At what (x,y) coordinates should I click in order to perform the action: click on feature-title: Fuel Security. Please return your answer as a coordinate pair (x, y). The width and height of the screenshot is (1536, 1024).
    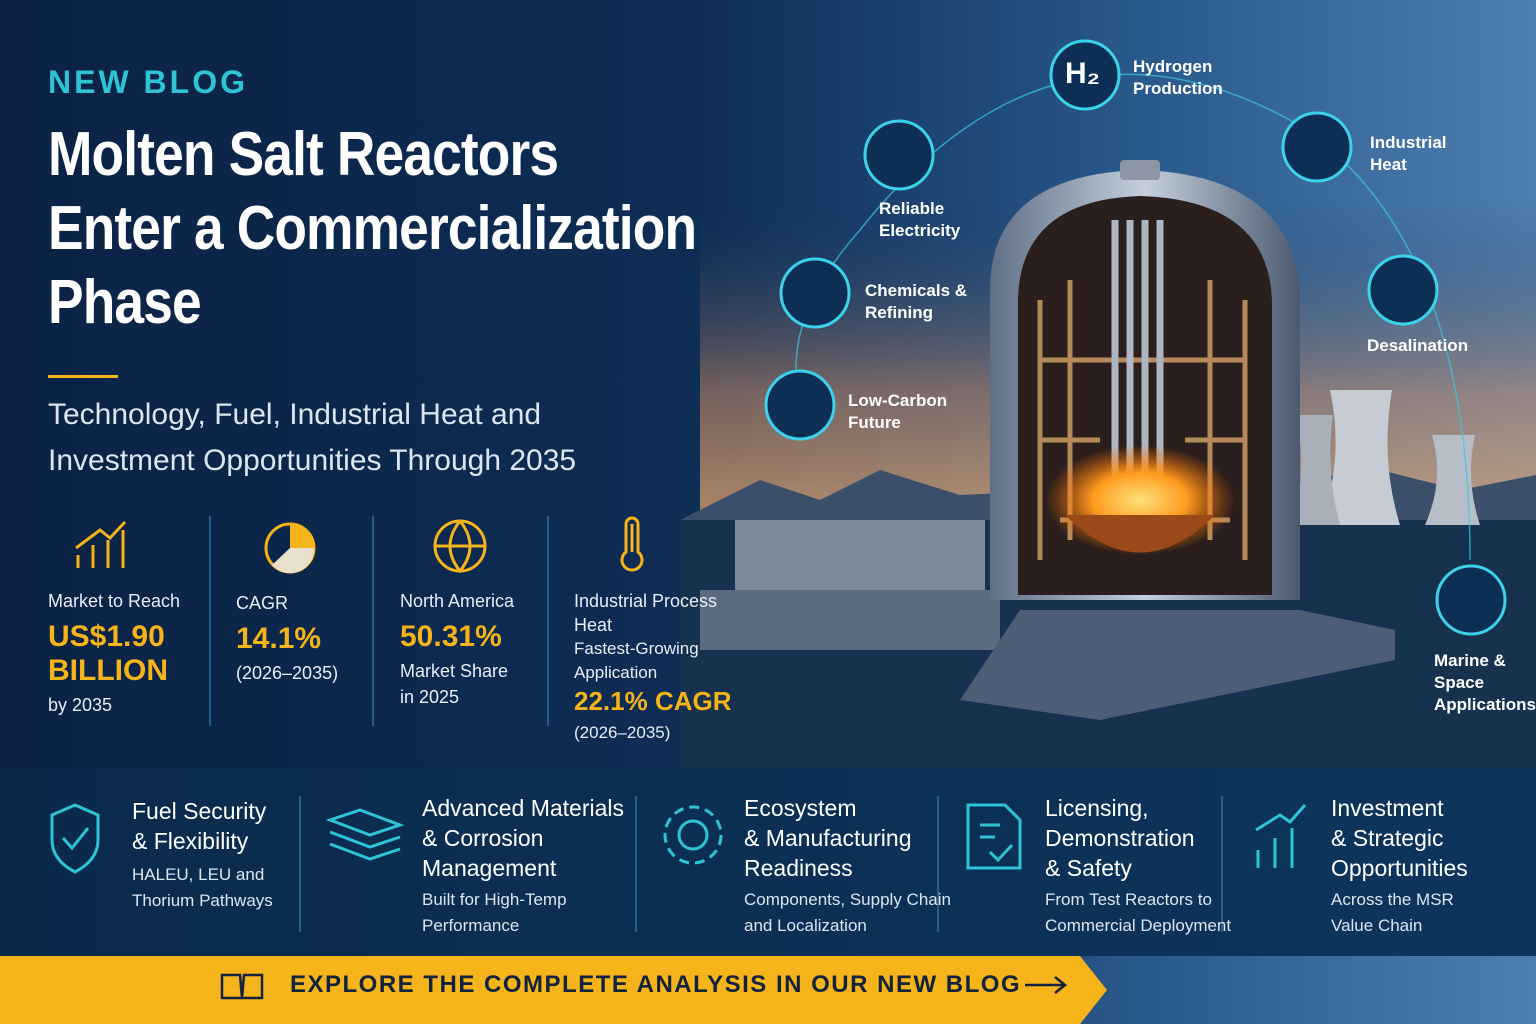
    Looking at the image, I should click on (199, 811).